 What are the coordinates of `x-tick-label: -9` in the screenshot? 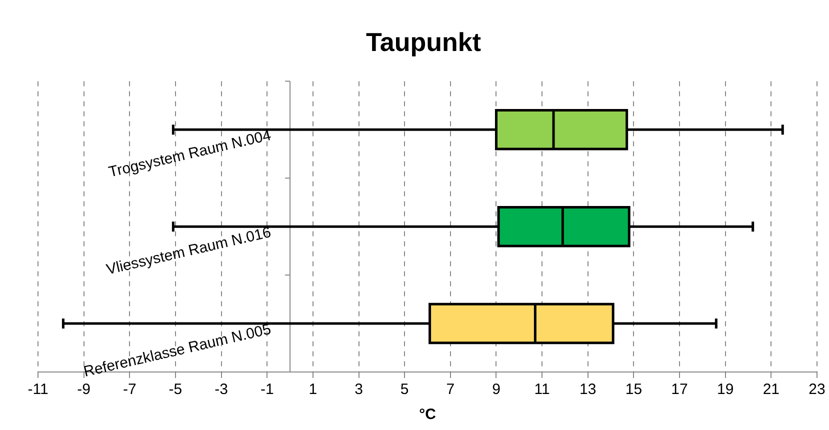 It's located at (83, 389).